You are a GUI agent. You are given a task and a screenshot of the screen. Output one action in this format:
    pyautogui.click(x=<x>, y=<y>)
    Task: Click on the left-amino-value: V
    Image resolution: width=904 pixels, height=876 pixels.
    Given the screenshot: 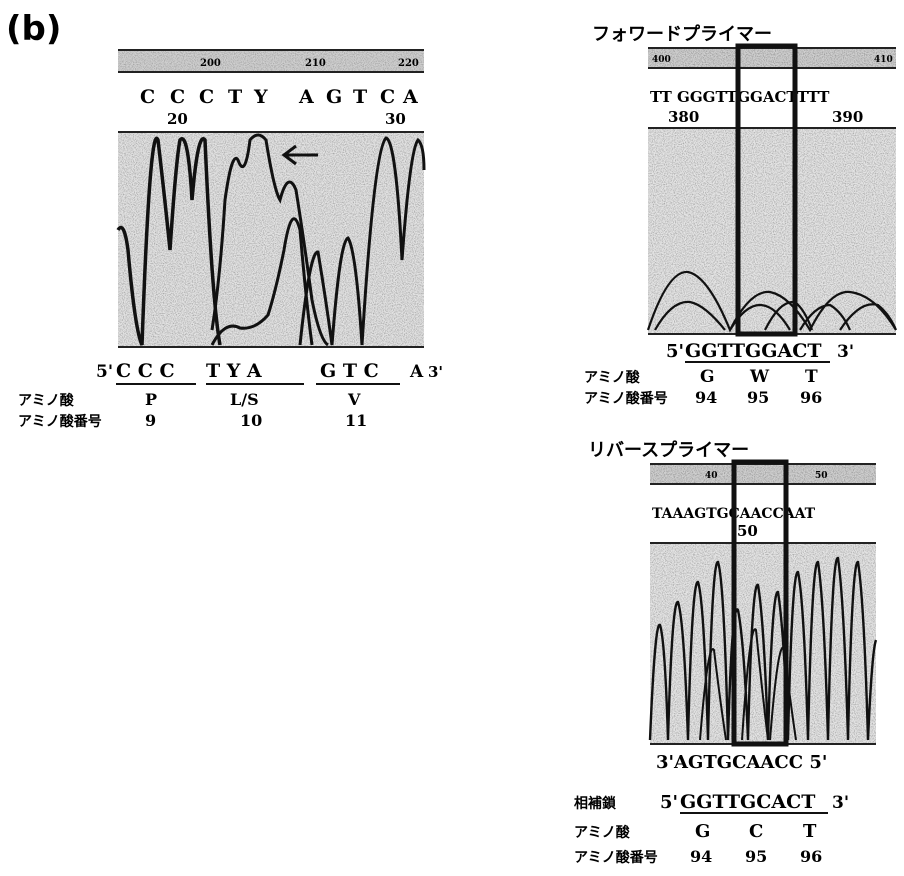 What is the action you would take?
    pyautogui.click(x=354, y=399)
    